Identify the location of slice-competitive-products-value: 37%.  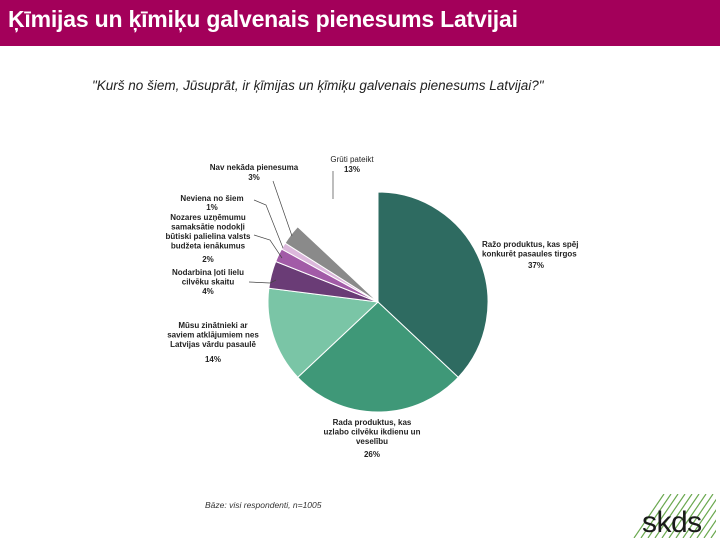
(536, 265).